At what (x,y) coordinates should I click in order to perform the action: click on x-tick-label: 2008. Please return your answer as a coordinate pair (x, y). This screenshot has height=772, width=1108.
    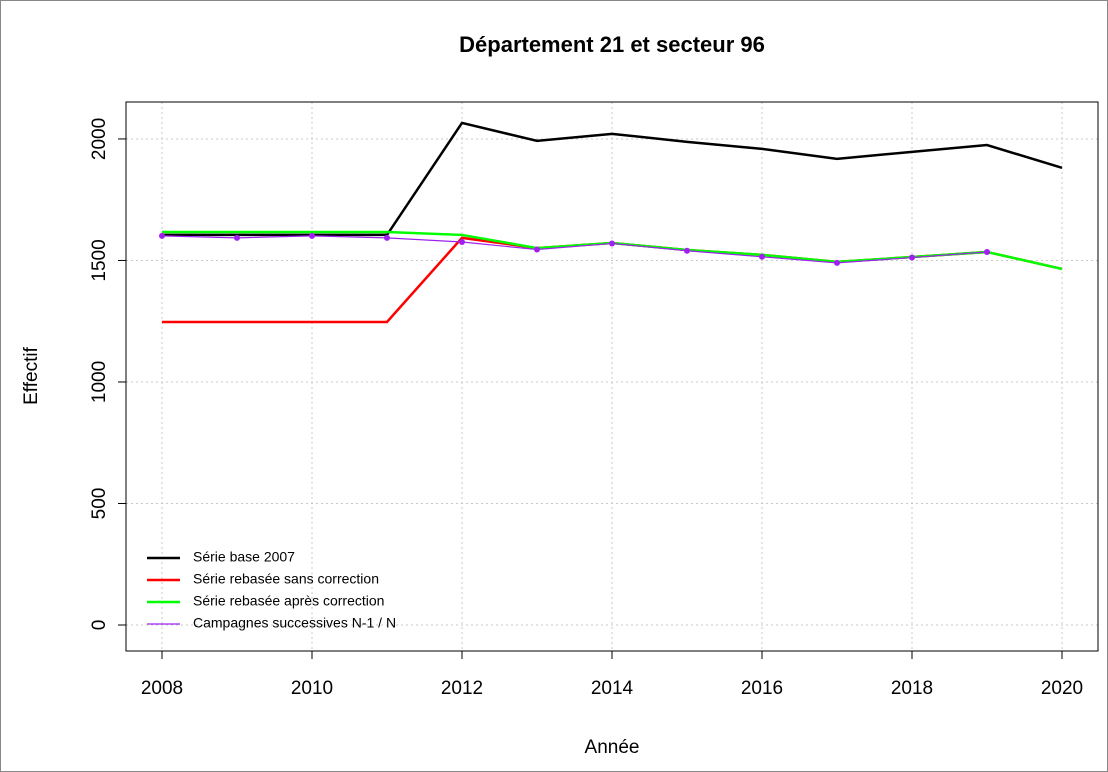
    Looking at the image, I should click on (162, 688).